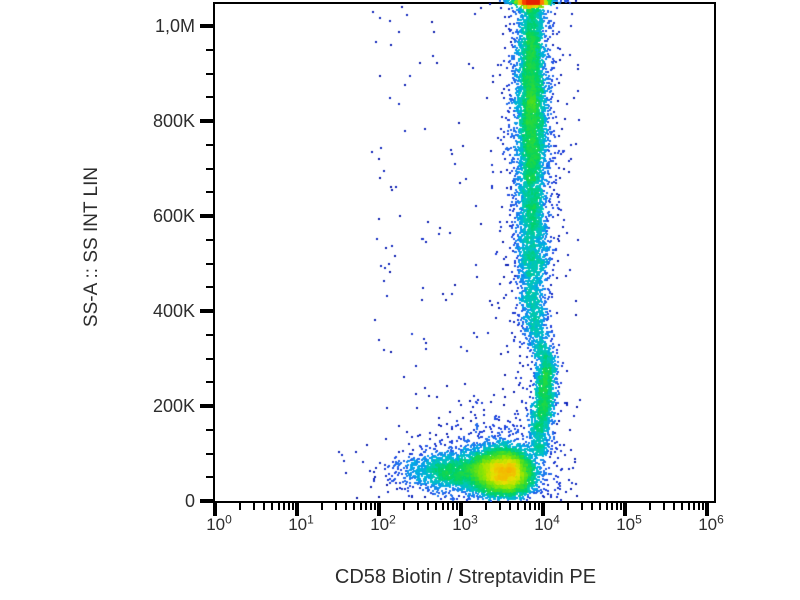 The image size is (800, 600). Describe the element at coordinates (174, 26) in the screenshot. I see `y-tick-label: 1,0M` at that location.